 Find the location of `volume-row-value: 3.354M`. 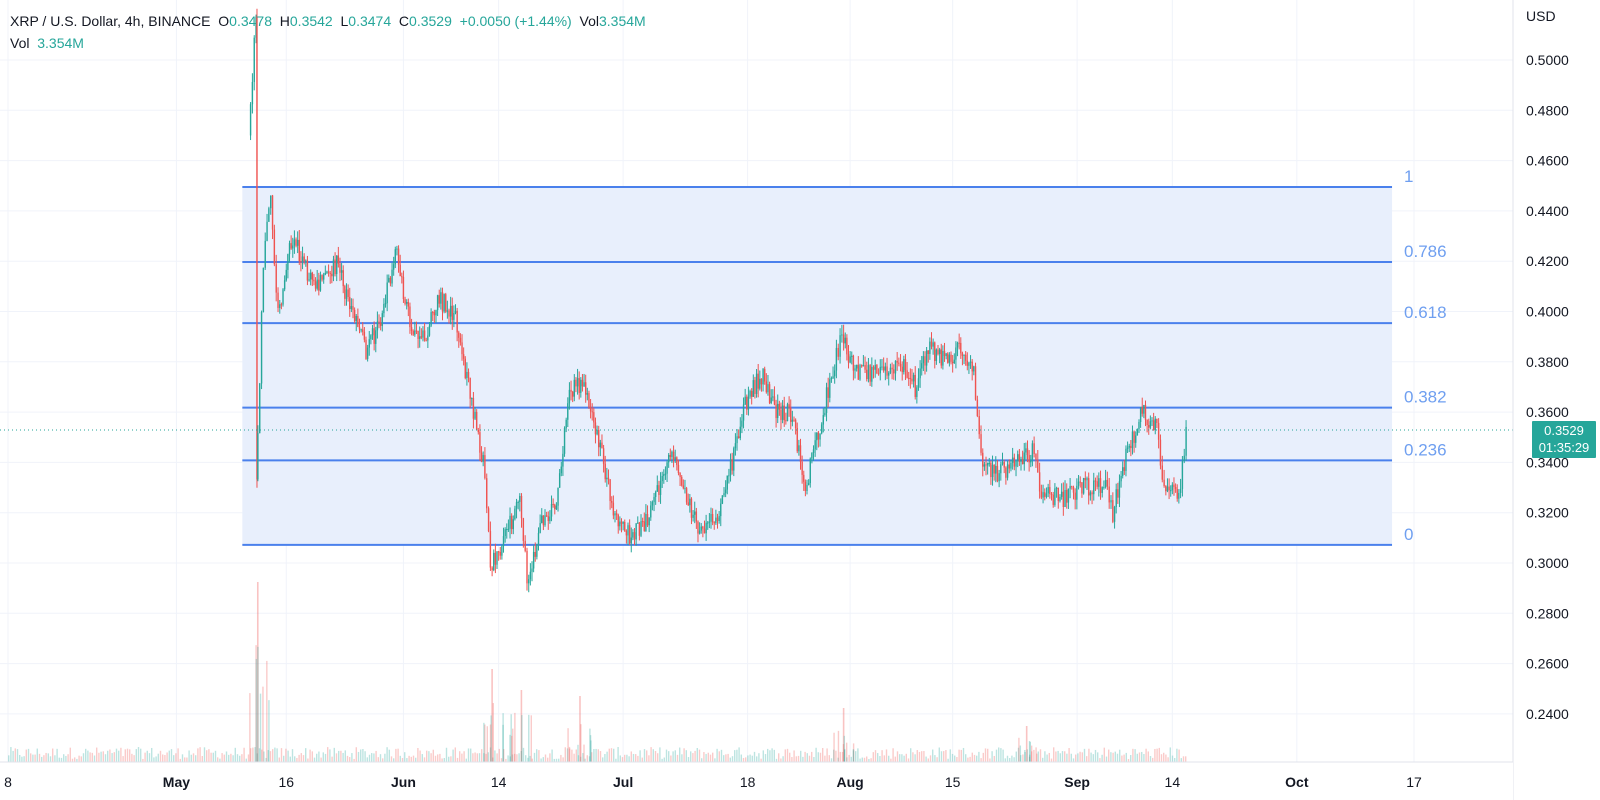

volume-row-value: 3.354M is located at coordinates (60, 43).